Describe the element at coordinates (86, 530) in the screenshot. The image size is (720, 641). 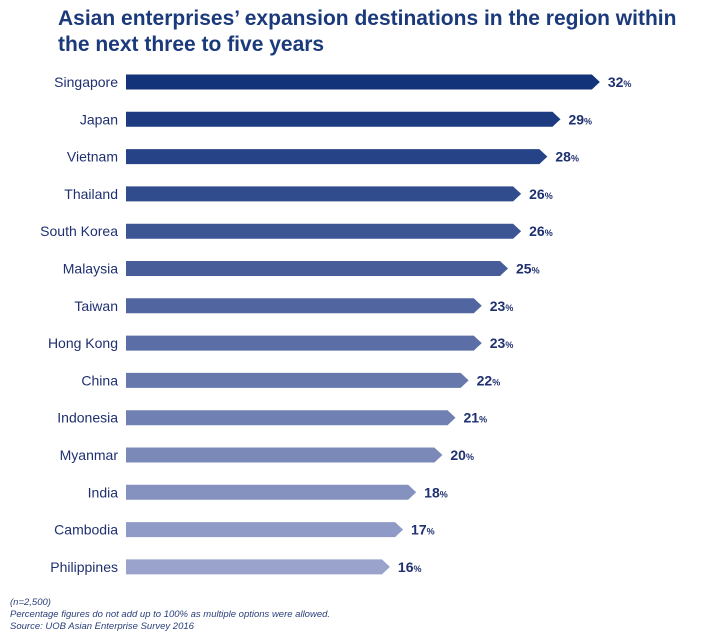
I see `category-label: Cambodia` at that location.